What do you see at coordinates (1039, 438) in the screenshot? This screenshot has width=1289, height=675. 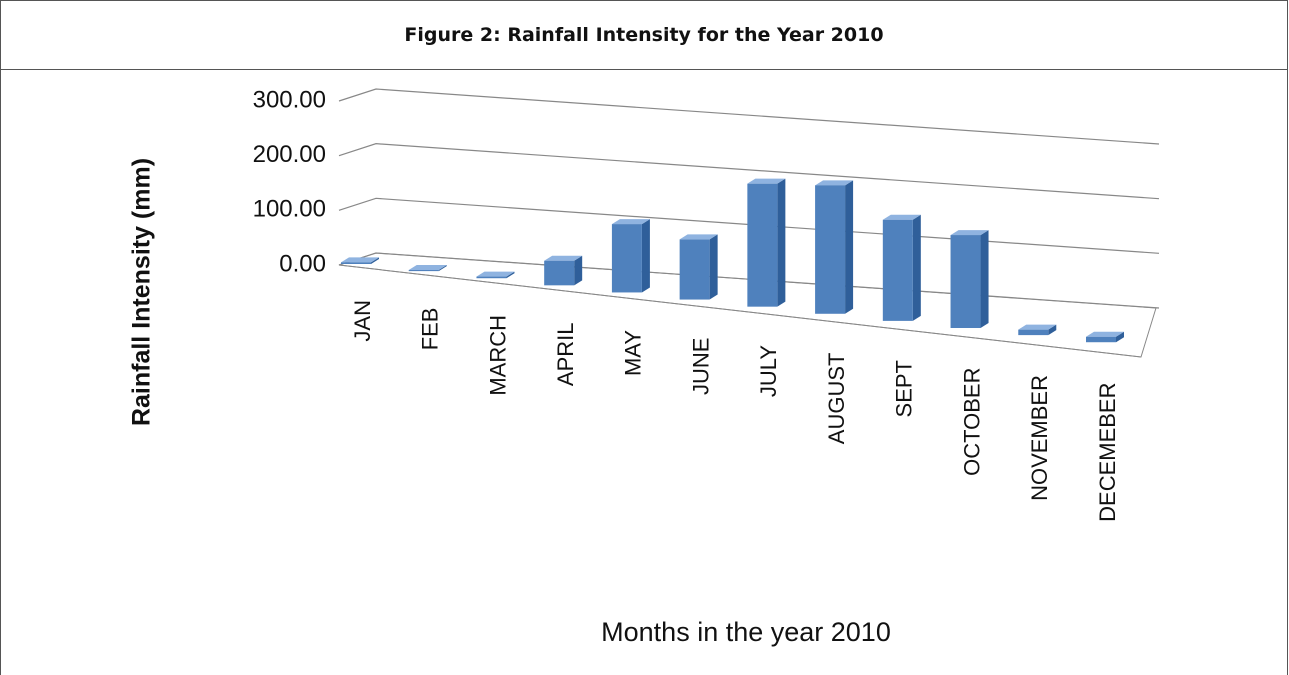 I see `x-tick-label: NOVEMBER` at bounding box center [1039, 438].